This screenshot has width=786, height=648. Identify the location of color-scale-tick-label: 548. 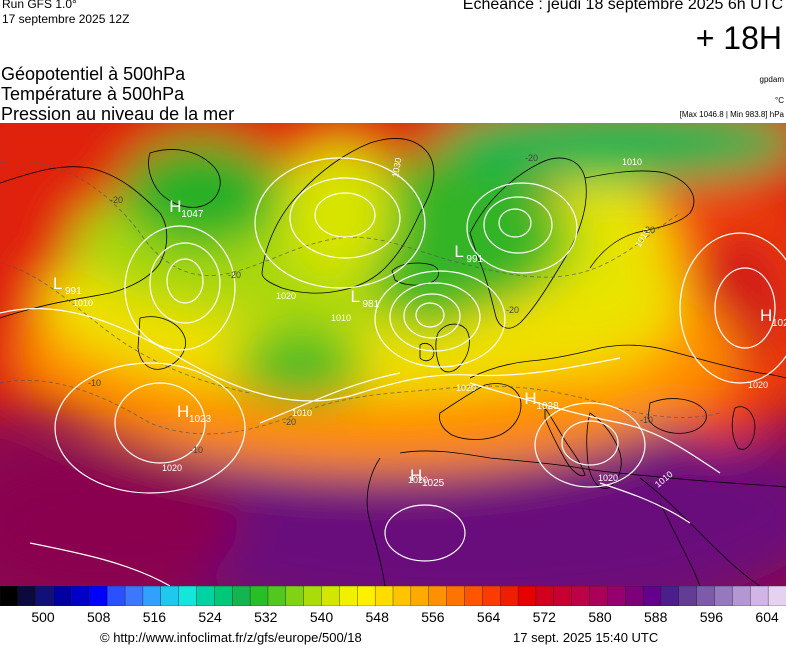
(377, 617).